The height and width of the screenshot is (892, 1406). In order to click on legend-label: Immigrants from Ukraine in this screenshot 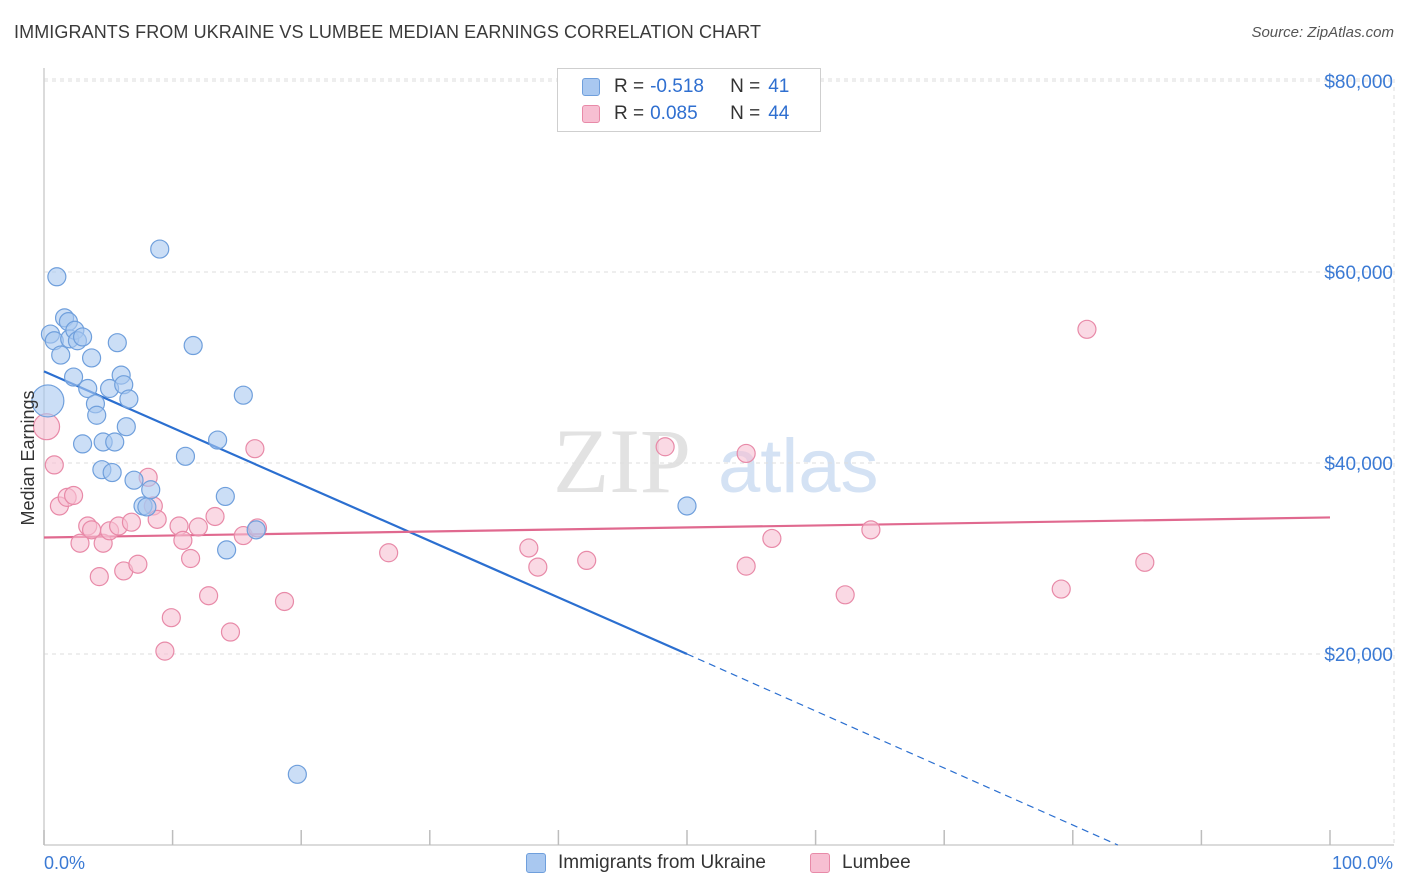, I will do `click(662, 862)`.